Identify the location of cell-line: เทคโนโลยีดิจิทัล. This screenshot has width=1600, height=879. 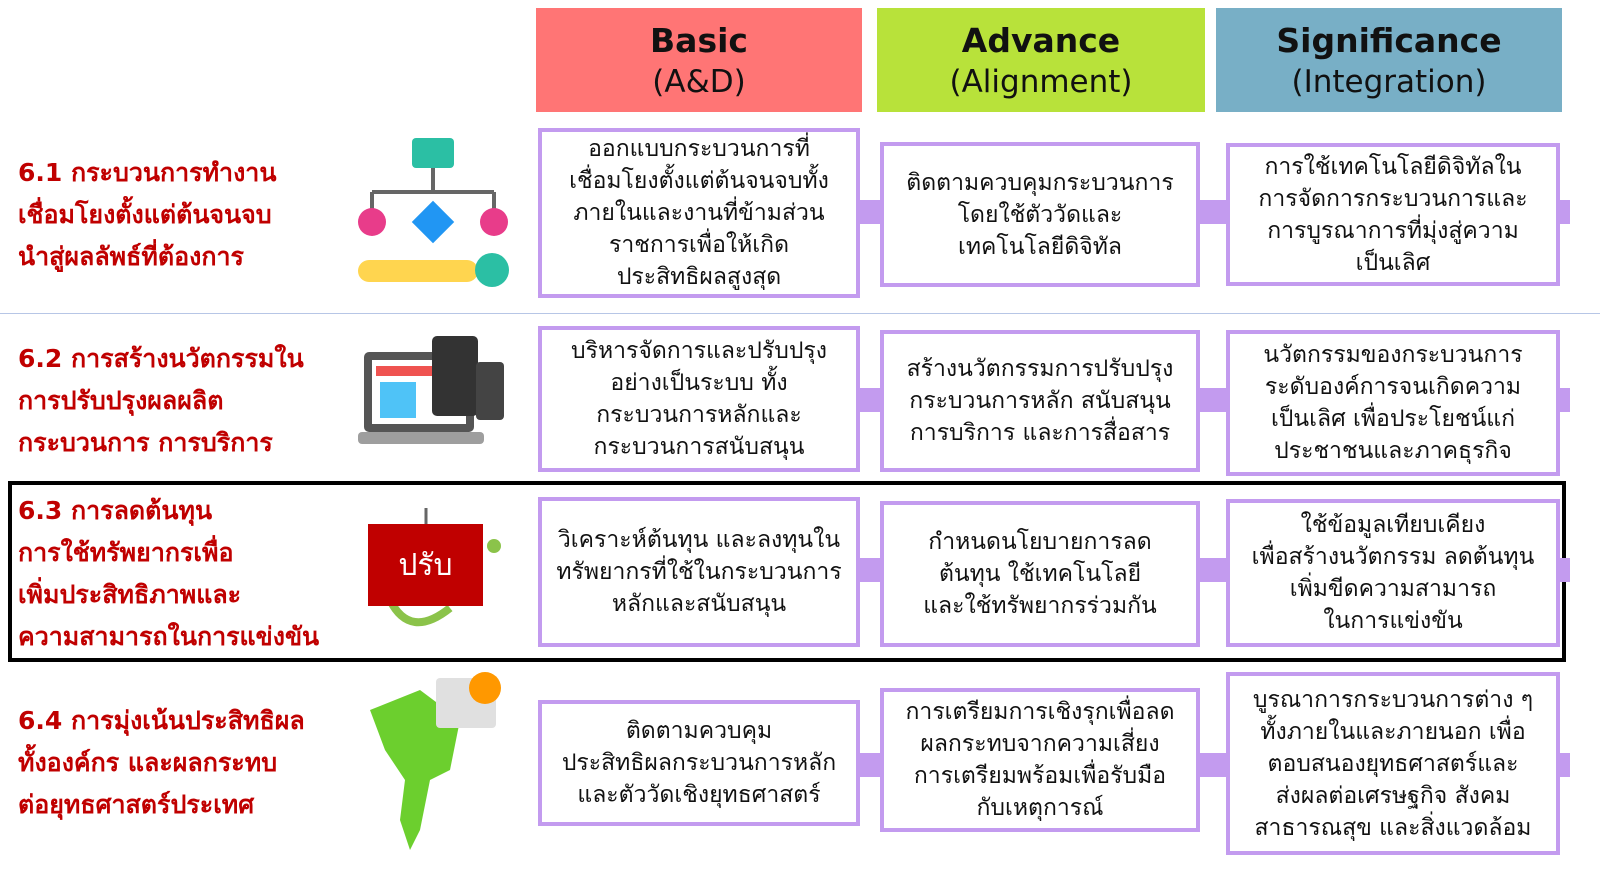
(1040, 246).